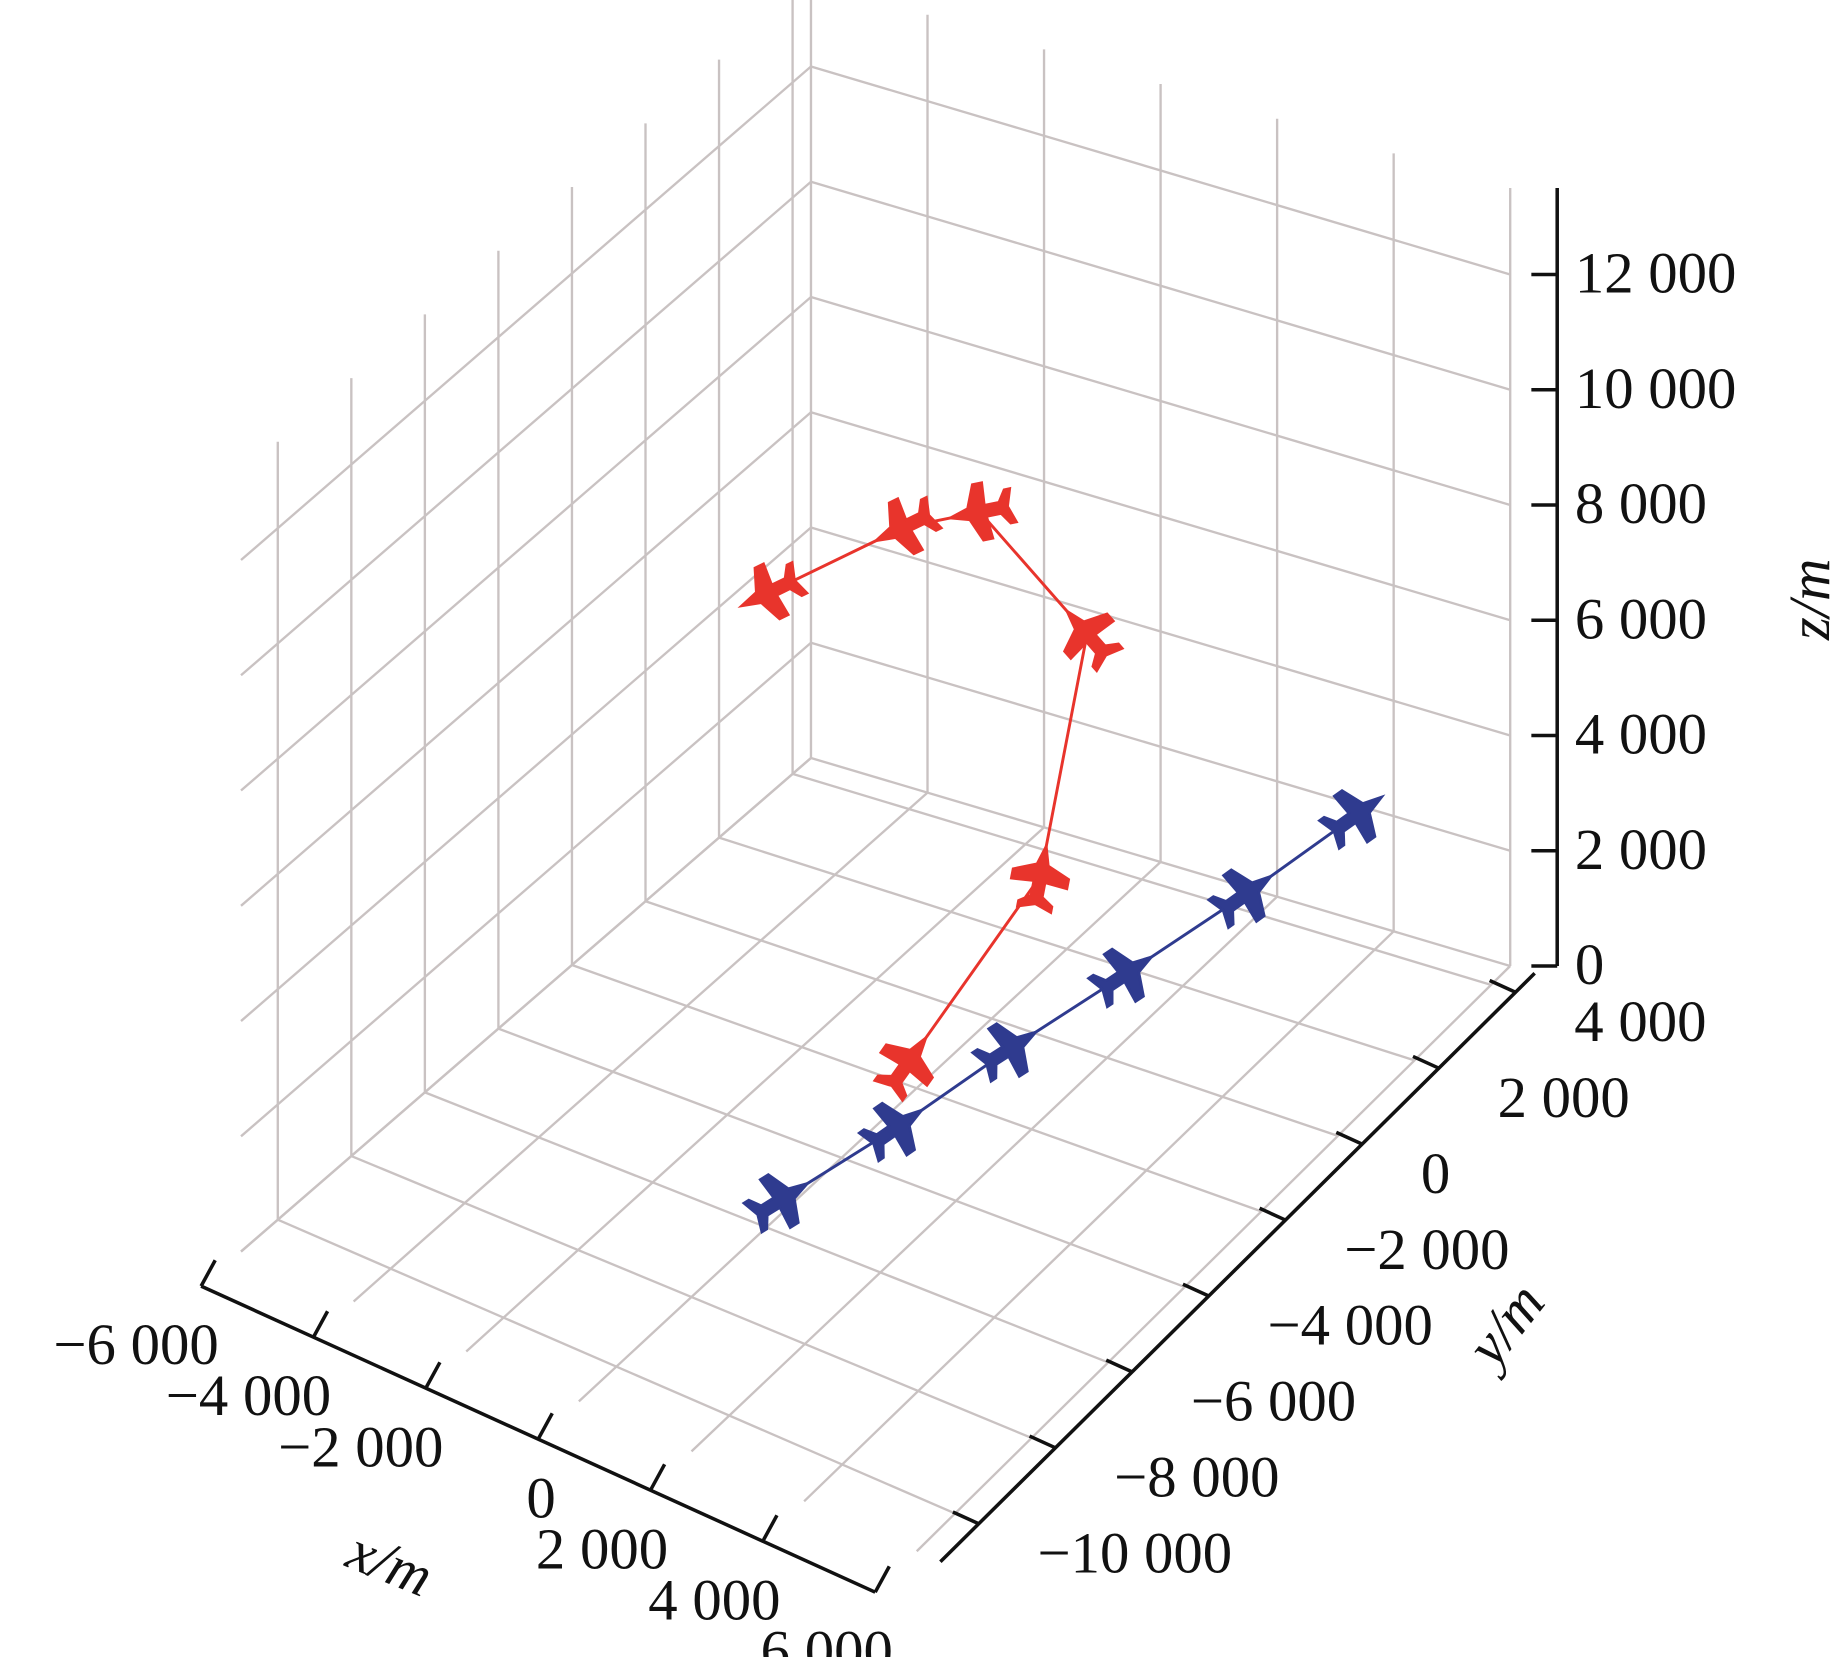 This screenshot has width=1837, height=1657. What do you see at coordinates (1641, 849) in the screenshot?
I see `z-tick-label: 2 000` at bounding box center [1641, 849].